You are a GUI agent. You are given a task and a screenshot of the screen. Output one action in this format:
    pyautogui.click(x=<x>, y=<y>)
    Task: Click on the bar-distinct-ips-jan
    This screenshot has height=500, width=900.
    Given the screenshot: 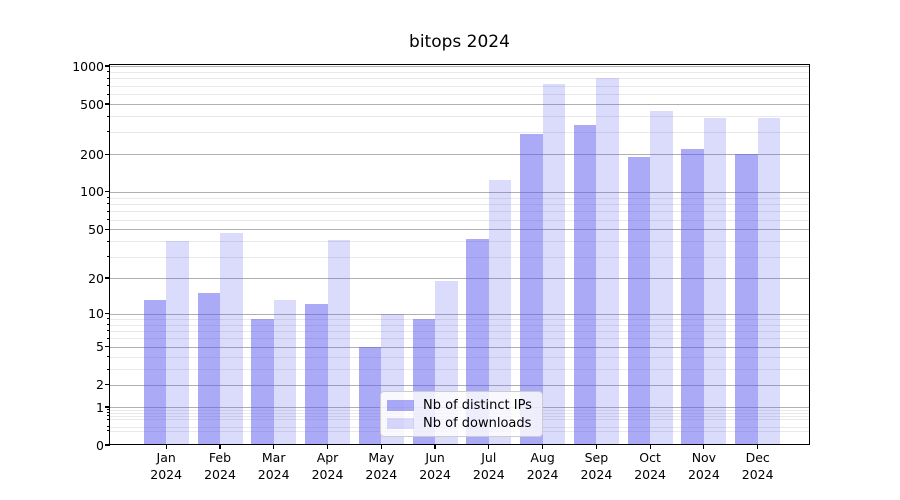 What is the action you would take?
    pyautogui.click(x=155, y=372)
    